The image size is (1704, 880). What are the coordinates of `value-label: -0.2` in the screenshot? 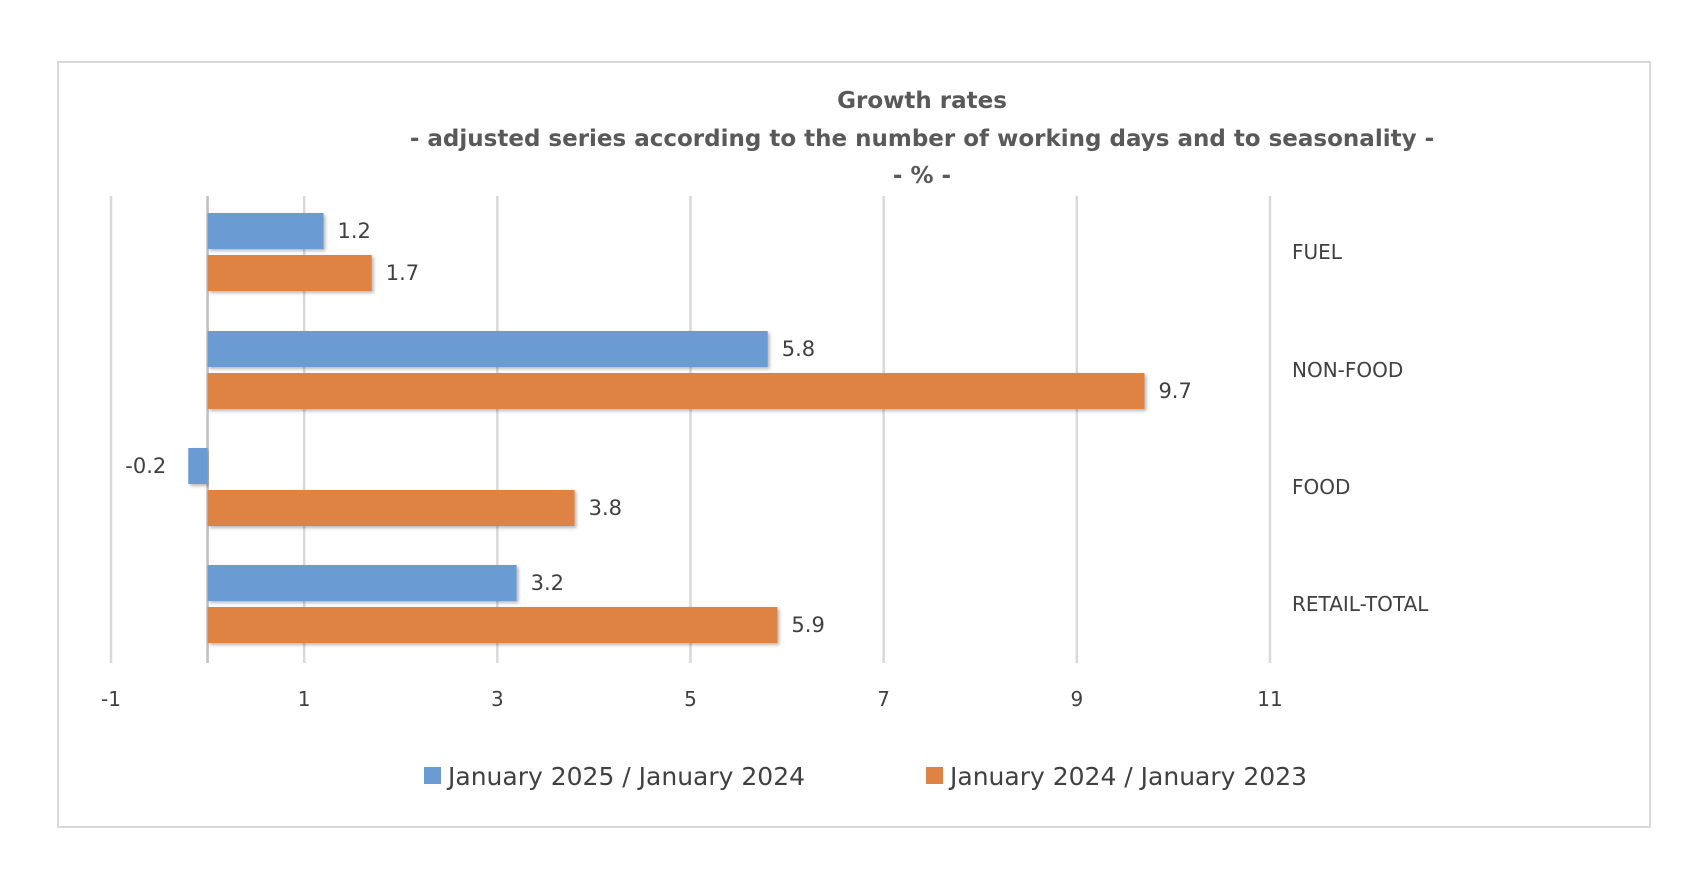 It's located at (145, 466).